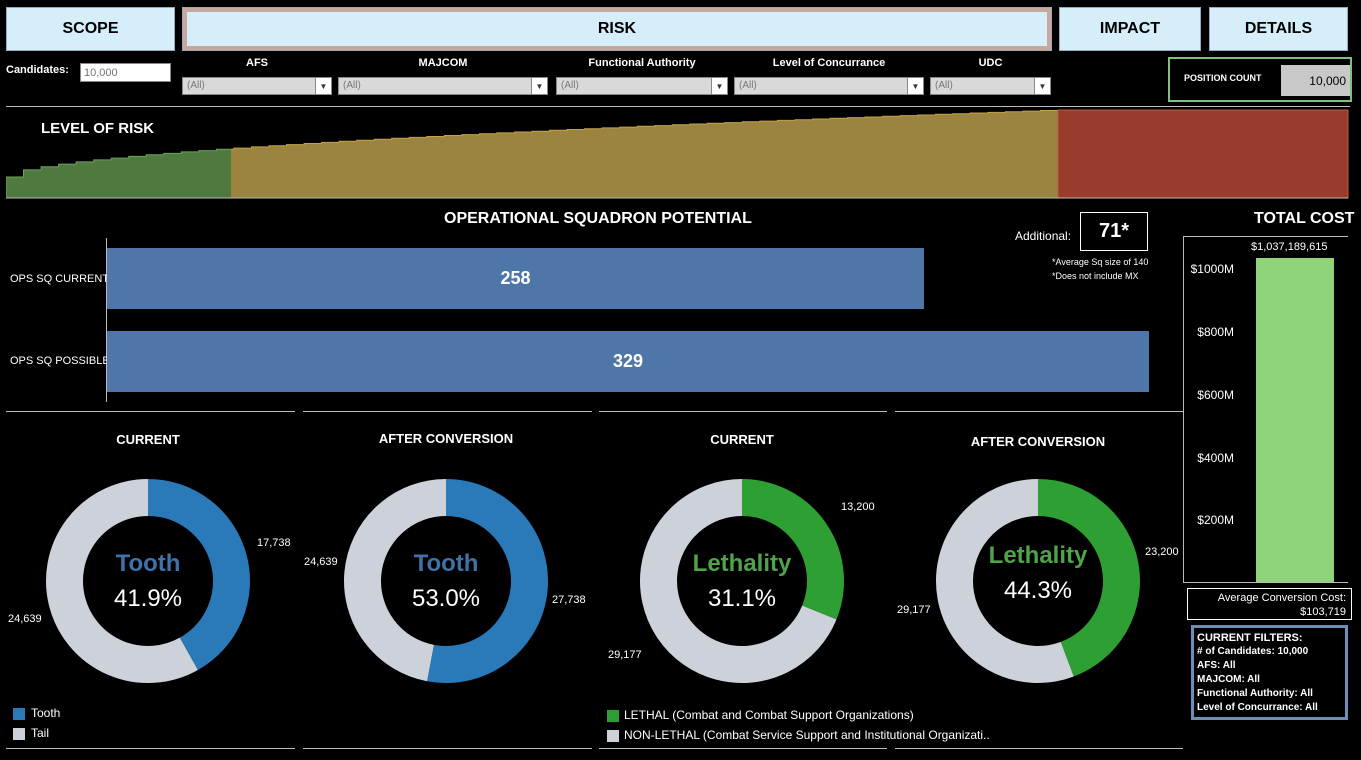 The width and height of the screenshot is (1361, 760). What do you see at coordinates (446, 598) in the screenshot?
I see `tooth-after-pct: 53.0%` at bounding box center [446, 598].